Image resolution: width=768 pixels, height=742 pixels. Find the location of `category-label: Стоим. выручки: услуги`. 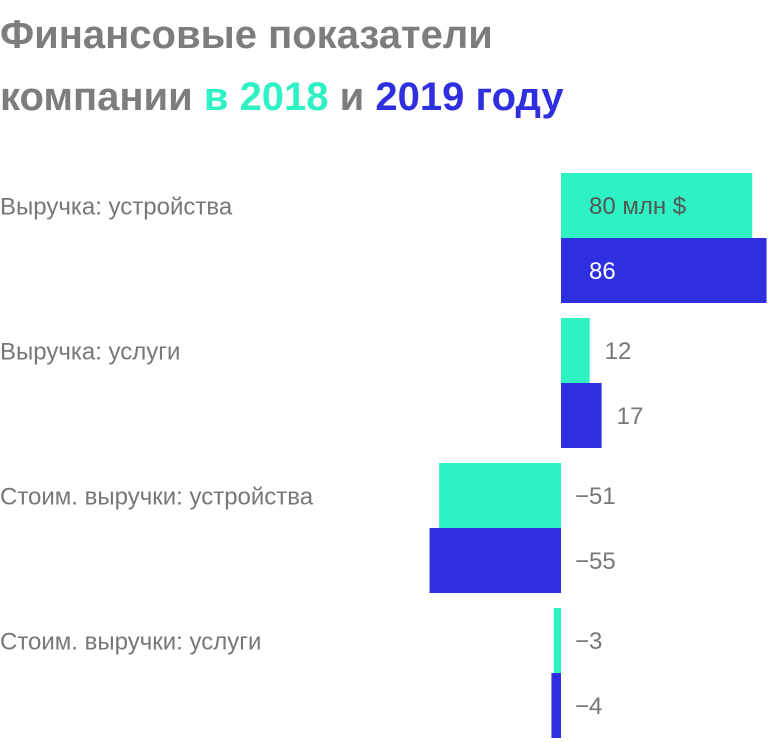

category-label: Стоим. выручки: услуги is located at coordinates (130, 641).